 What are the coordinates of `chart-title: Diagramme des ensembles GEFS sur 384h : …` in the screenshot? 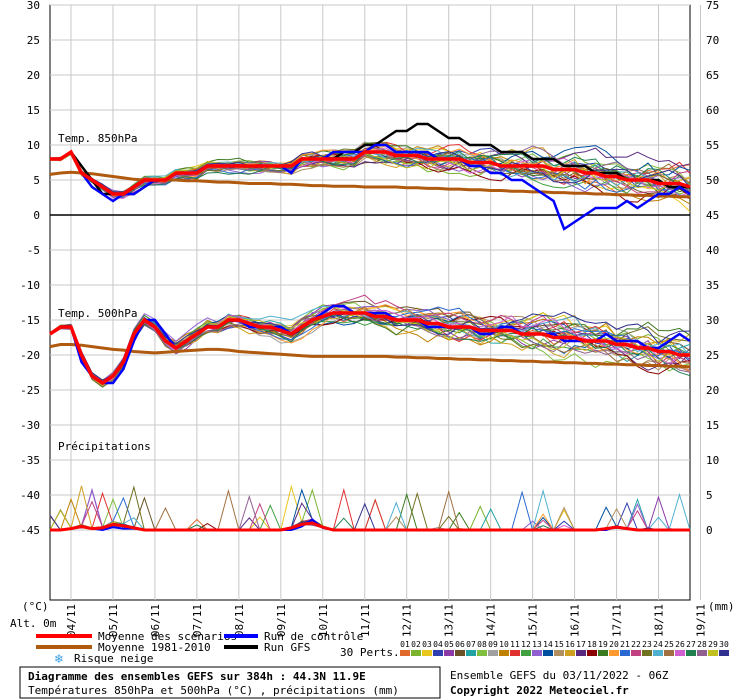 It's located at (197, 676).